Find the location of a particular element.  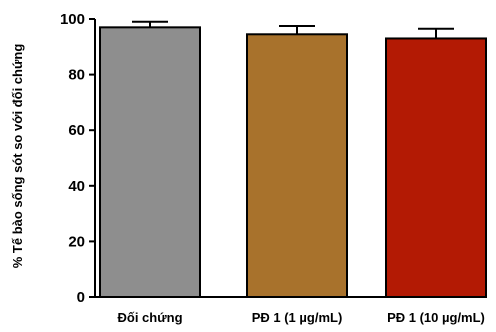

x-tick-label: PĐ 1 (1 µg/mL) is located at coordinates (297, 317).